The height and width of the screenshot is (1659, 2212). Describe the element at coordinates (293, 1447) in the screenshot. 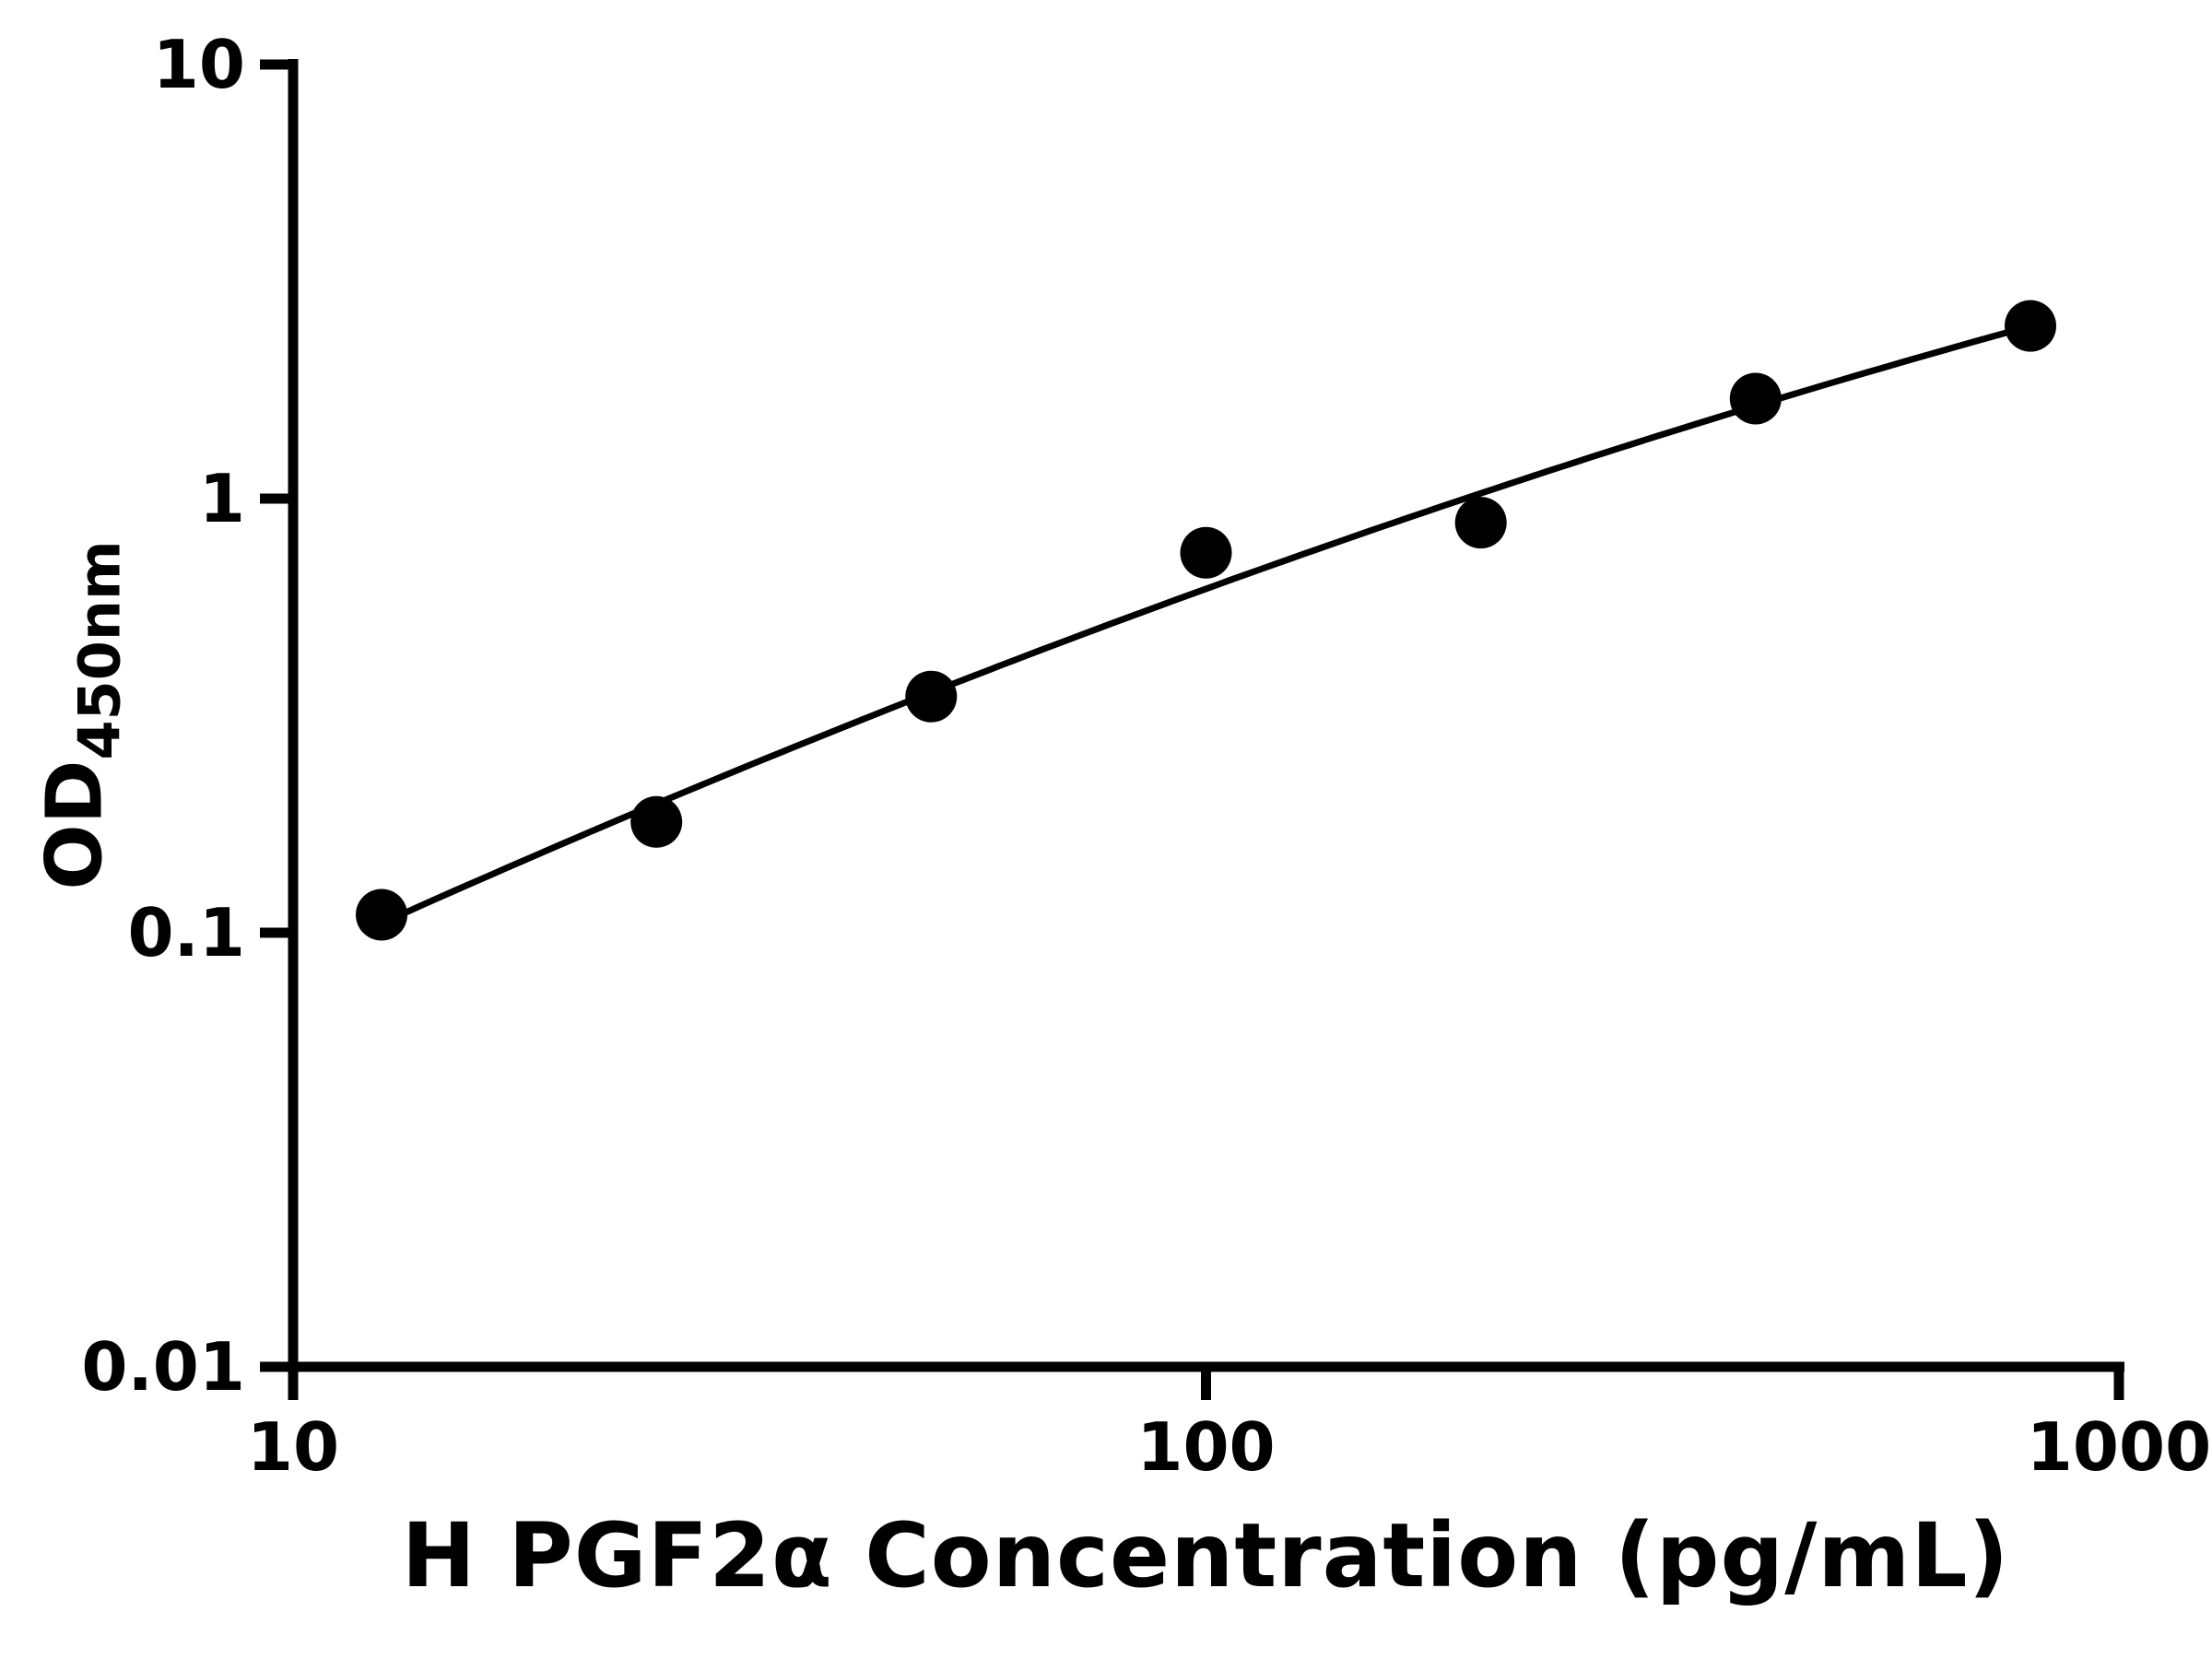

I see `x-tick-label: 10` at that location.